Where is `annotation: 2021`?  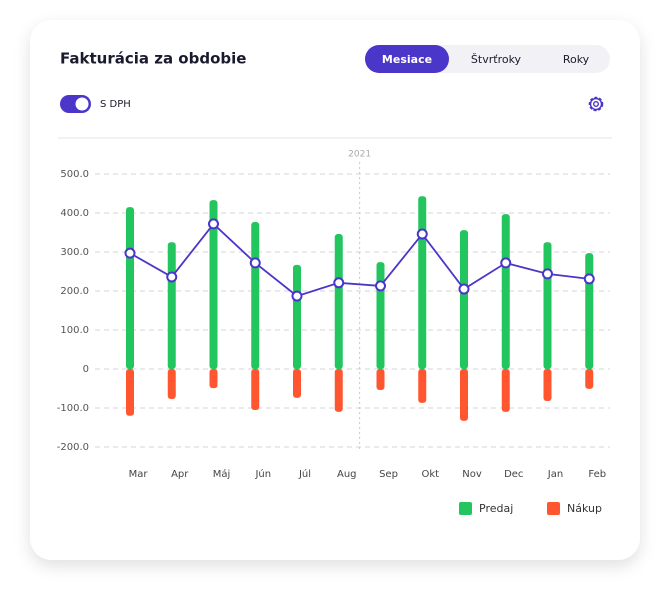 annotation: 2021 is located at coordinates (359, 155).